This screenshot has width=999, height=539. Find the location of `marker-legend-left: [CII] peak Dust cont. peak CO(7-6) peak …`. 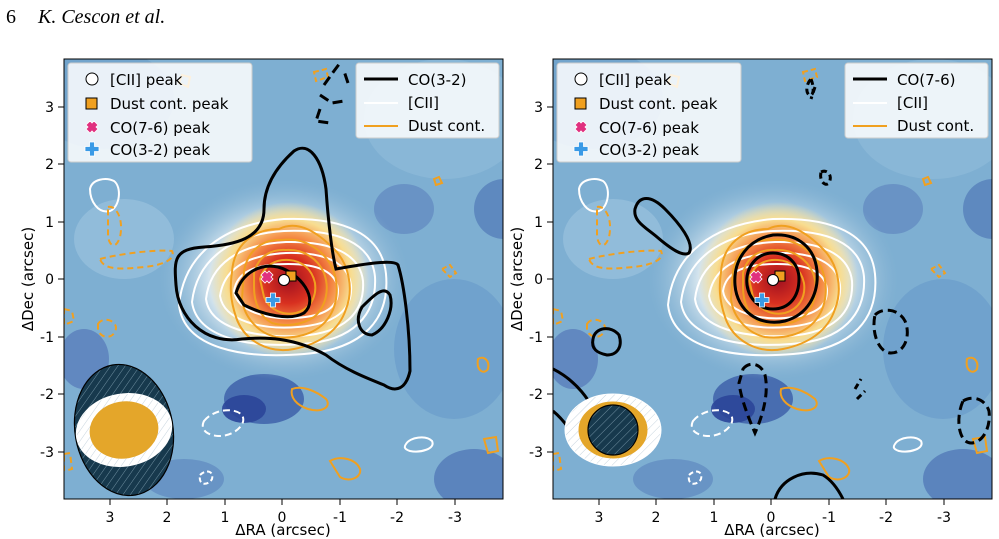

marker-legend-left: [CII] peak Dust cont. peak CO(7-6) peak … is located at coordinates (160, 112).